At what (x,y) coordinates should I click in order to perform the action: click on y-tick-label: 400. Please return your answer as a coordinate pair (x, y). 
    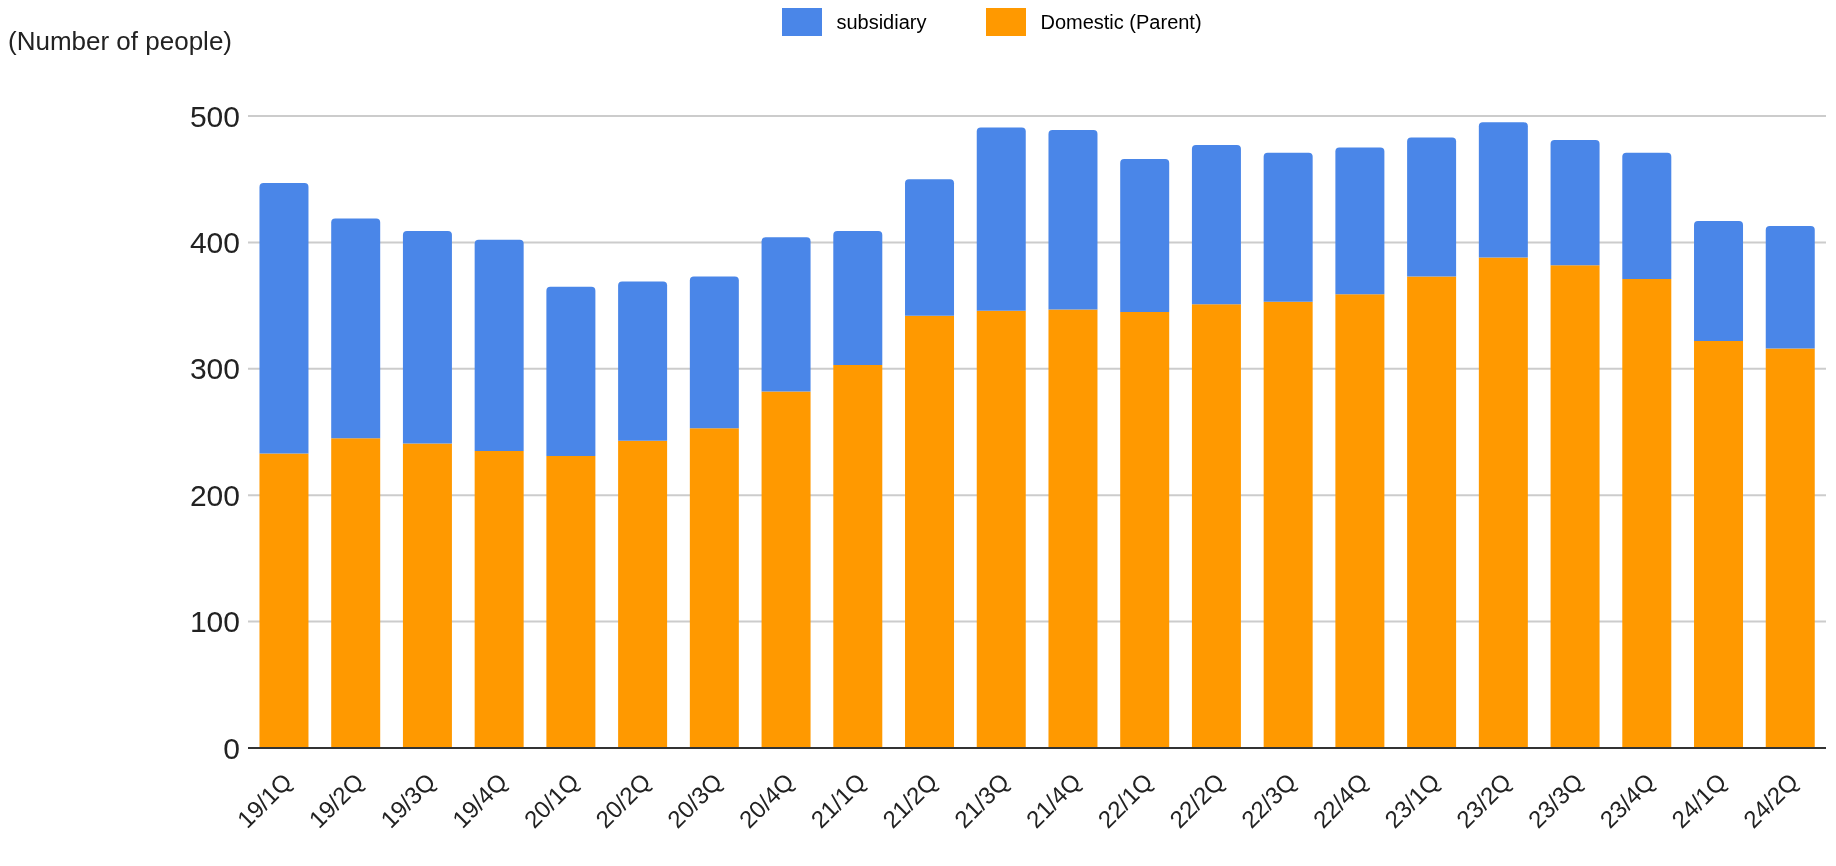
    Looking at the image, I should click on (214, 243).